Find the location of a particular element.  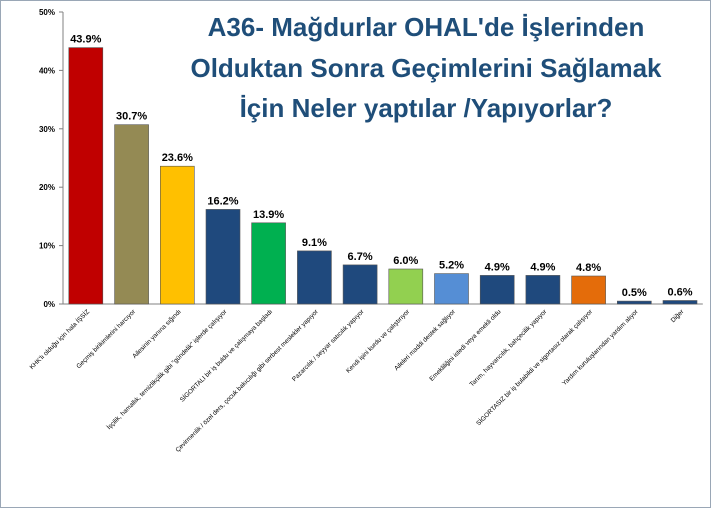

x-tick-label: Tarım, hayvancılık, bahçecilik yapıyor is located at coordinates (509, 348).